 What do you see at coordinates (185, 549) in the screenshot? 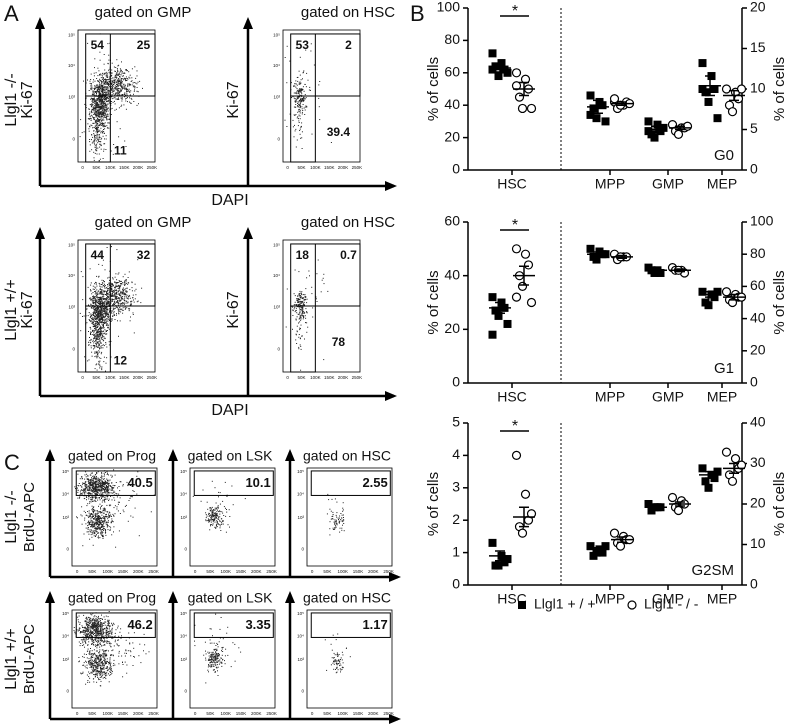
I see `flow-y-tick-label: 0` at bounding box center [185, 549].